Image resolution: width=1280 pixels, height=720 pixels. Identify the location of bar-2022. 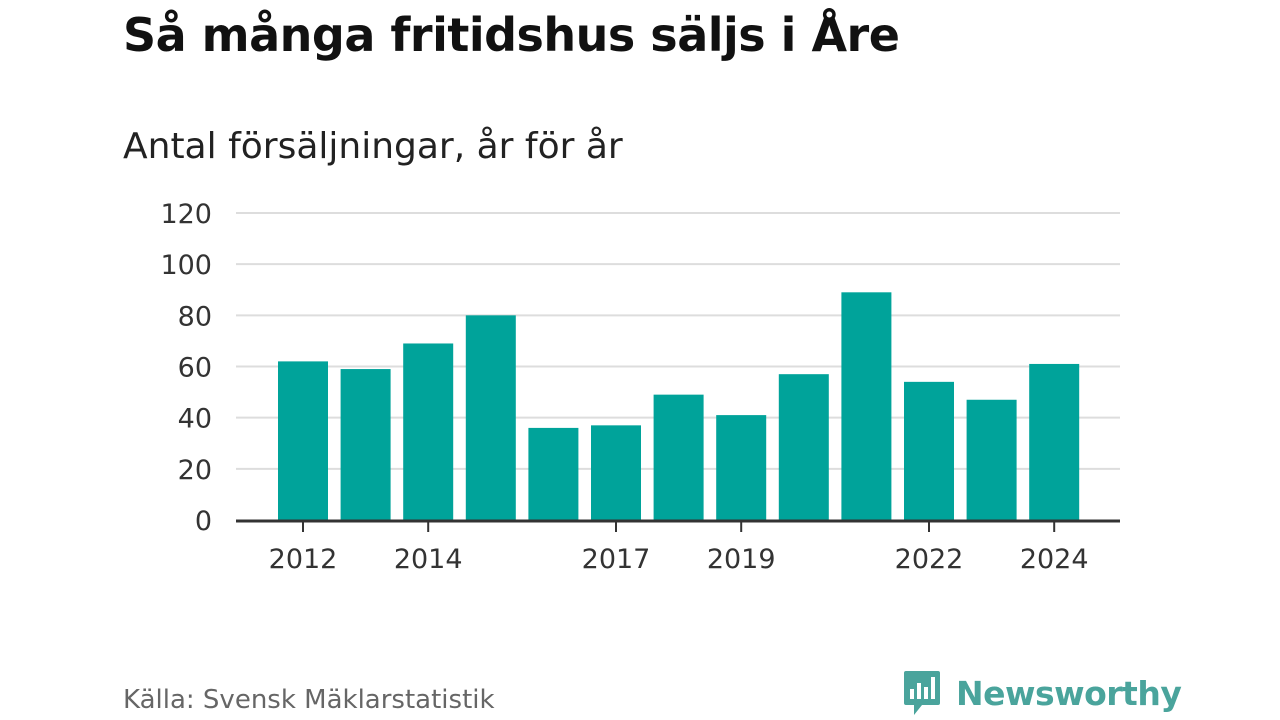
(929, 450).